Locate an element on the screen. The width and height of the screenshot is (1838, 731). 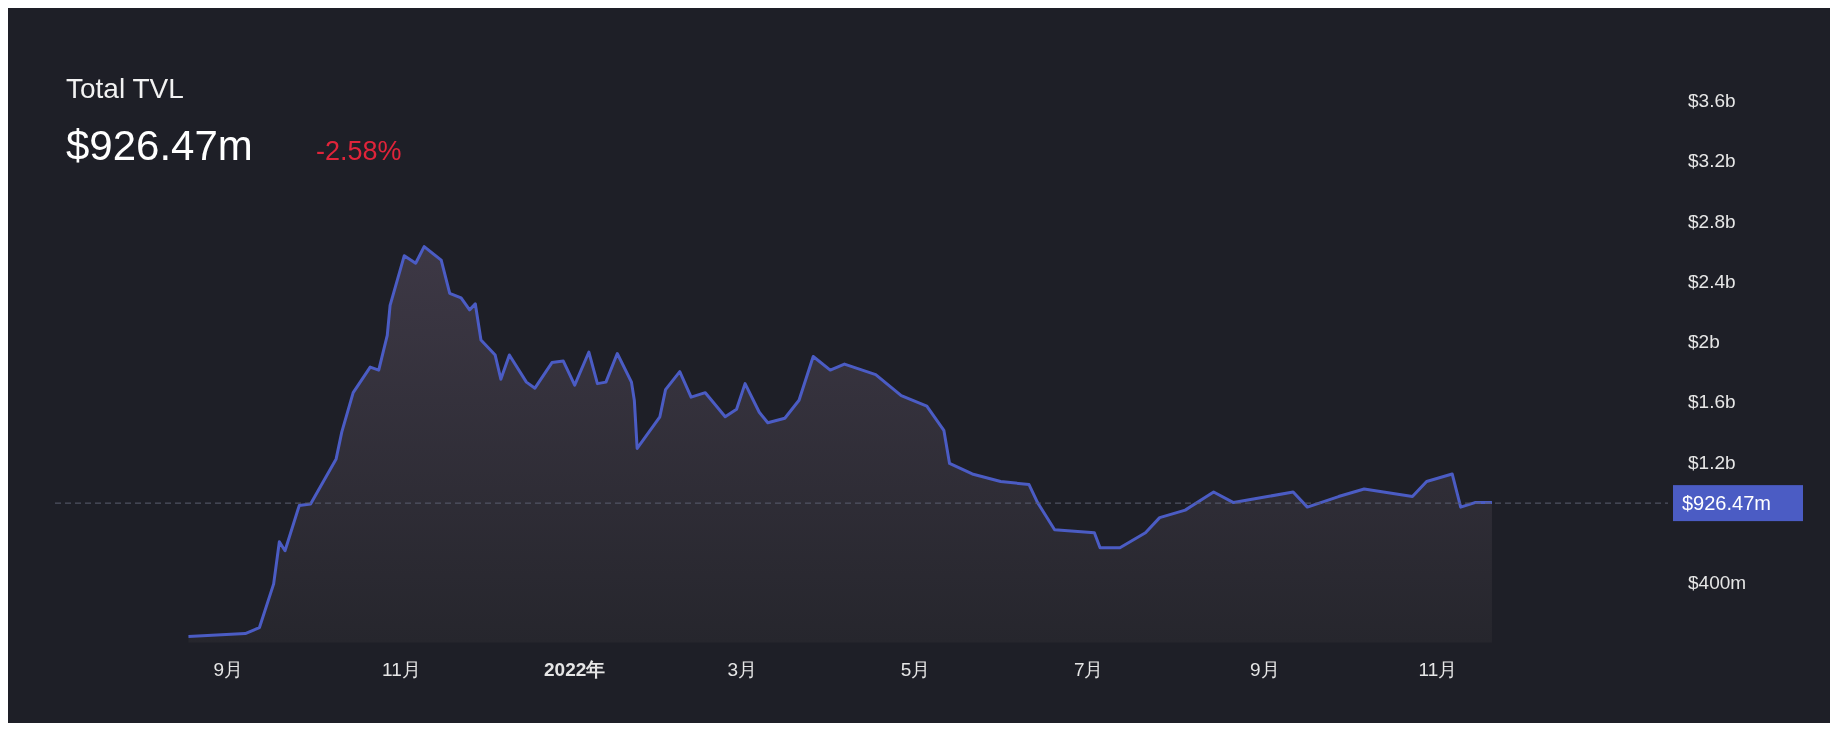
y-tick-label: $400m is located at coordinates (1717, 583).